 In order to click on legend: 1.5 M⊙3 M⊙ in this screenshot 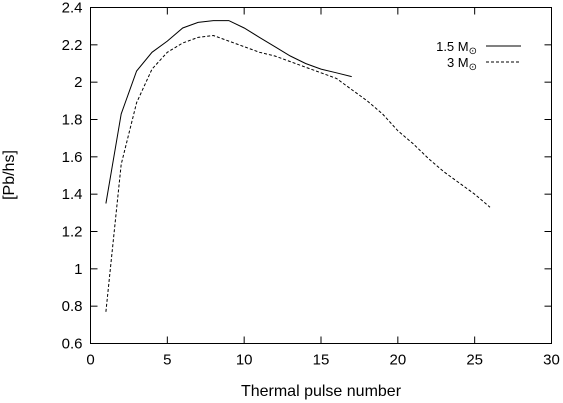, I will do `click(478, 56)`.